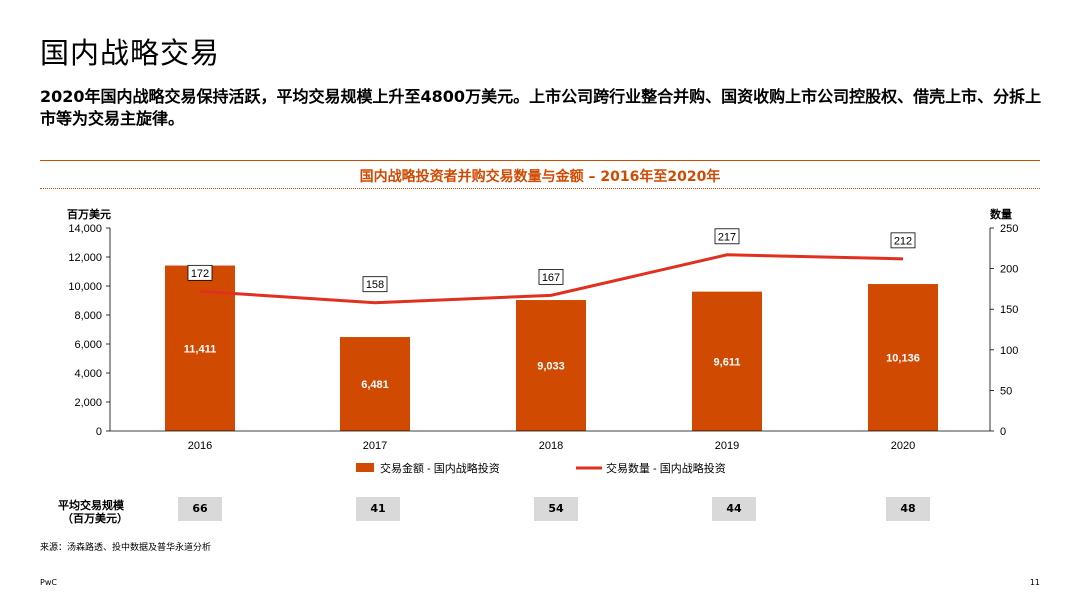  Describe the element at coordinates (95, 518) in the screenshot. I see `avg-label-line: （百万美元）` at that location.